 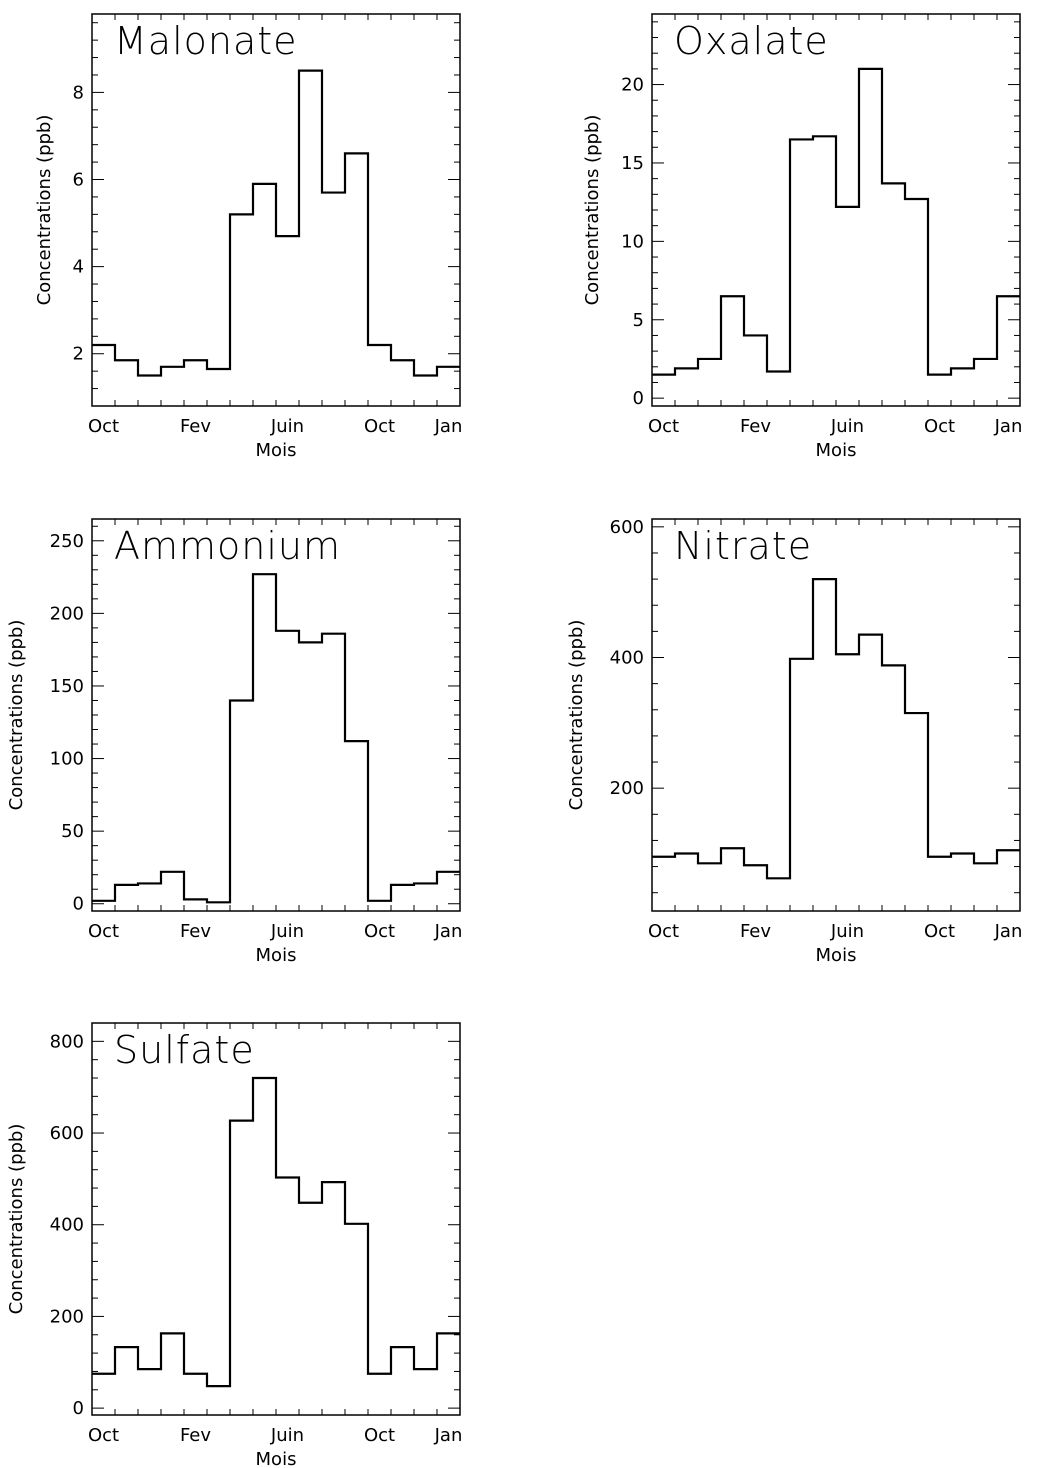 I want to click on y-tick-label: 4, so click(x=78, y=267).